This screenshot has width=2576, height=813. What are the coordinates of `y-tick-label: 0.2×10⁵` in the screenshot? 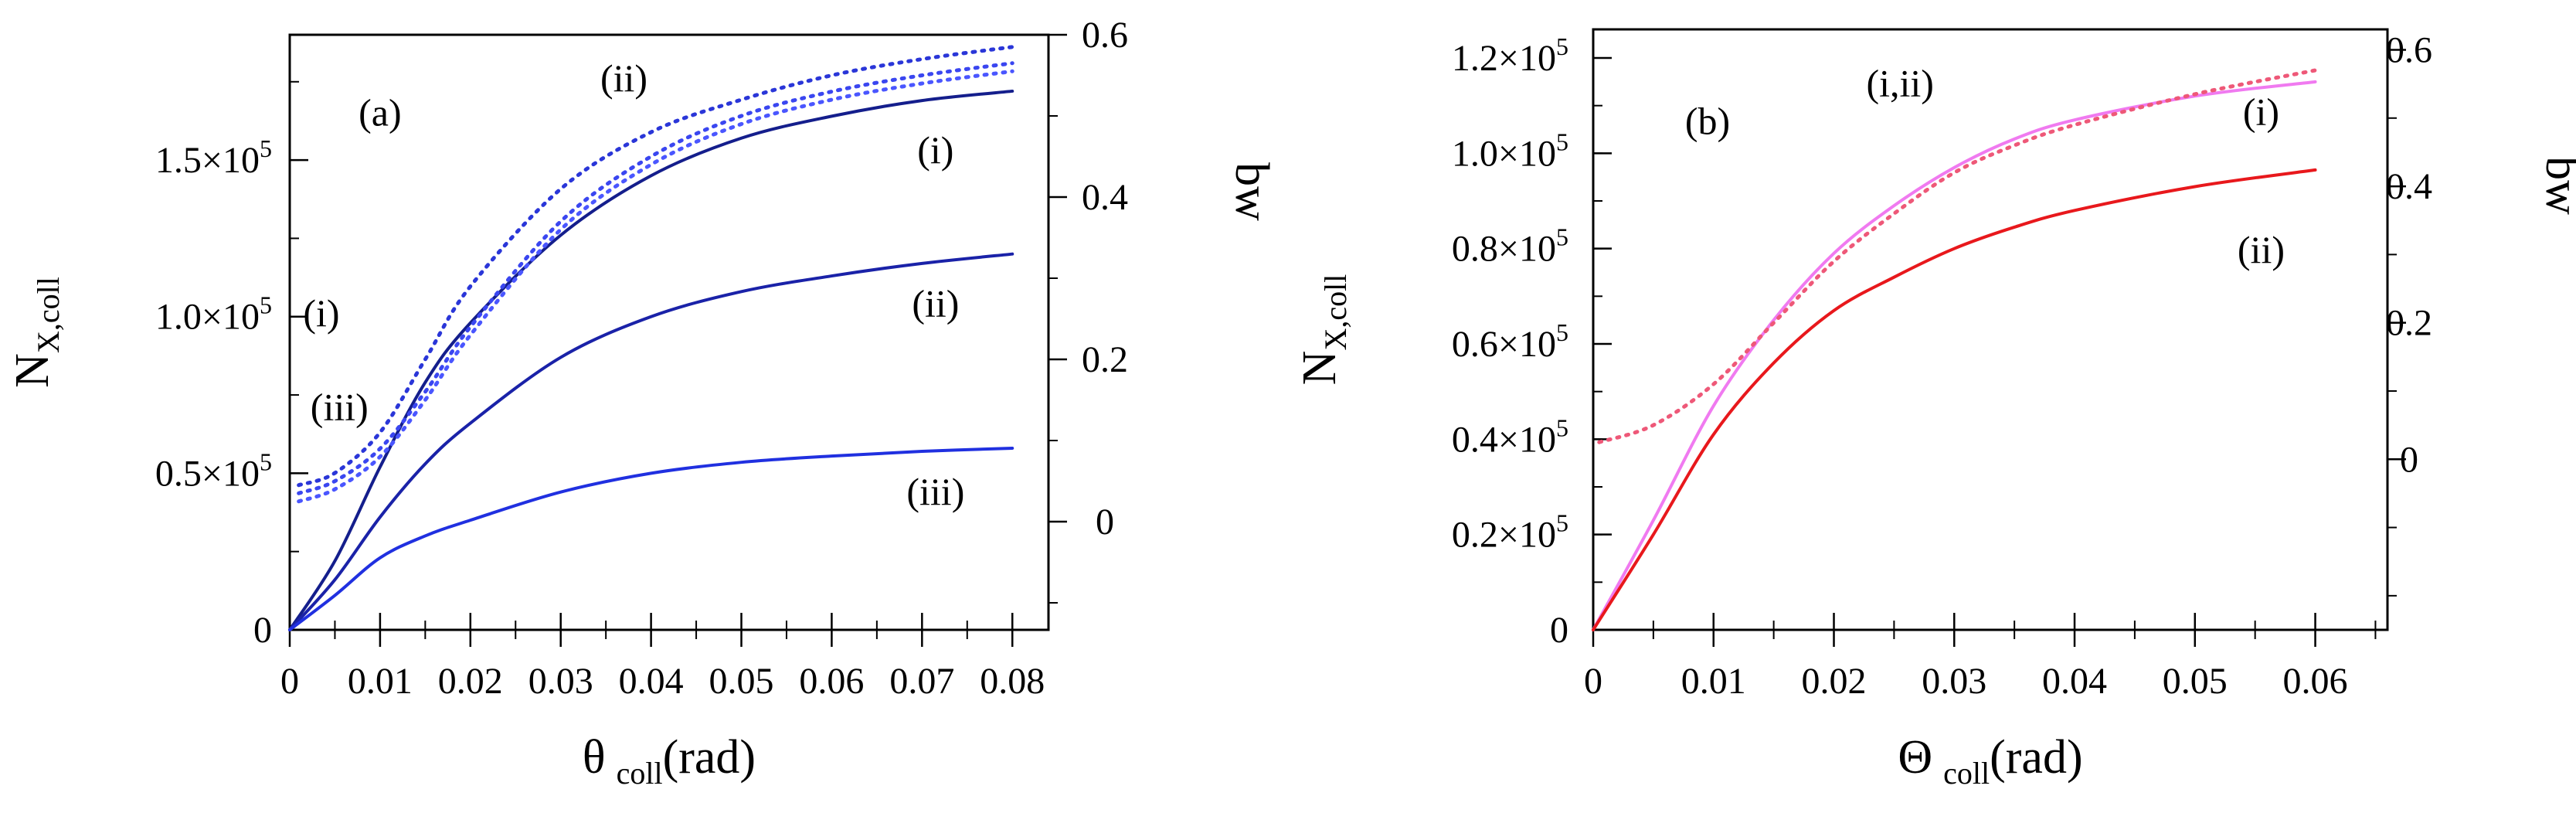 It's located at (1510, 532).